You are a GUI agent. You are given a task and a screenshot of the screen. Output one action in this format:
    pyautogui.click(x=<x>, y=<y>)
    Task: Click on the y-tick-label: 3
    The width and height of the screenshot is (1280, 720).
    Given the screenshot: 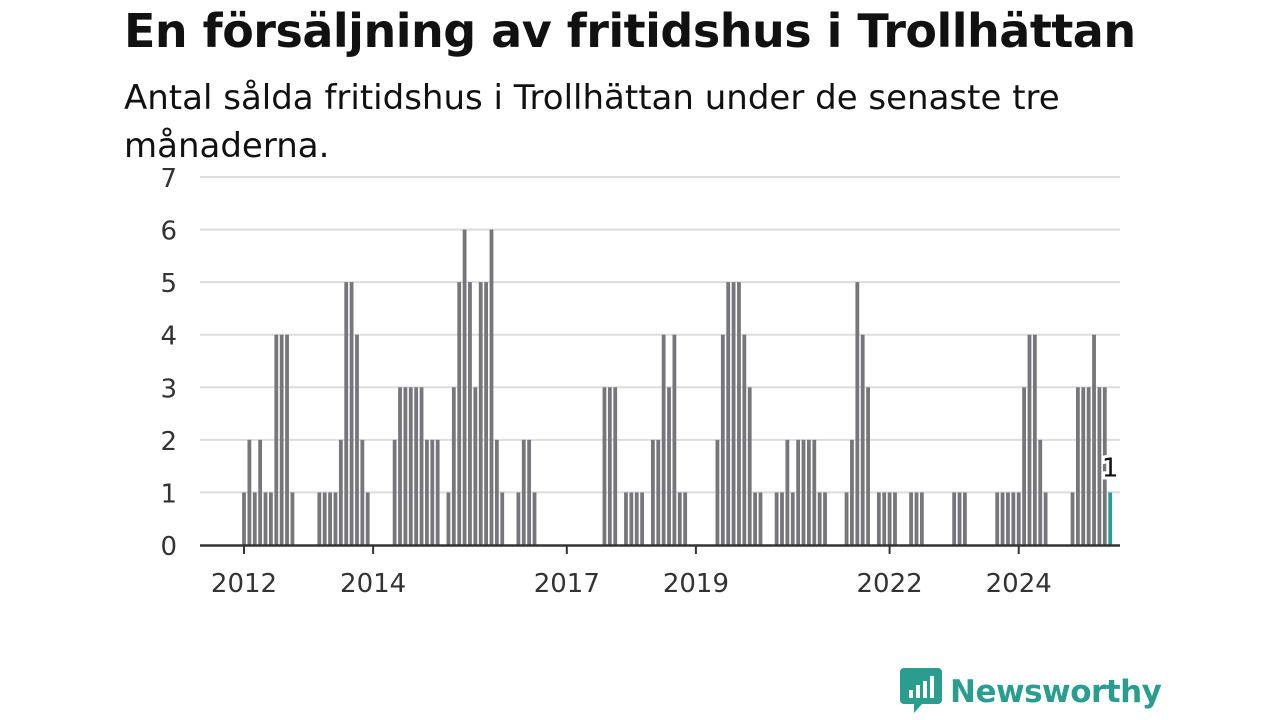 What is the action you would take?
    pyautogui.click(x=168, y=389)
    